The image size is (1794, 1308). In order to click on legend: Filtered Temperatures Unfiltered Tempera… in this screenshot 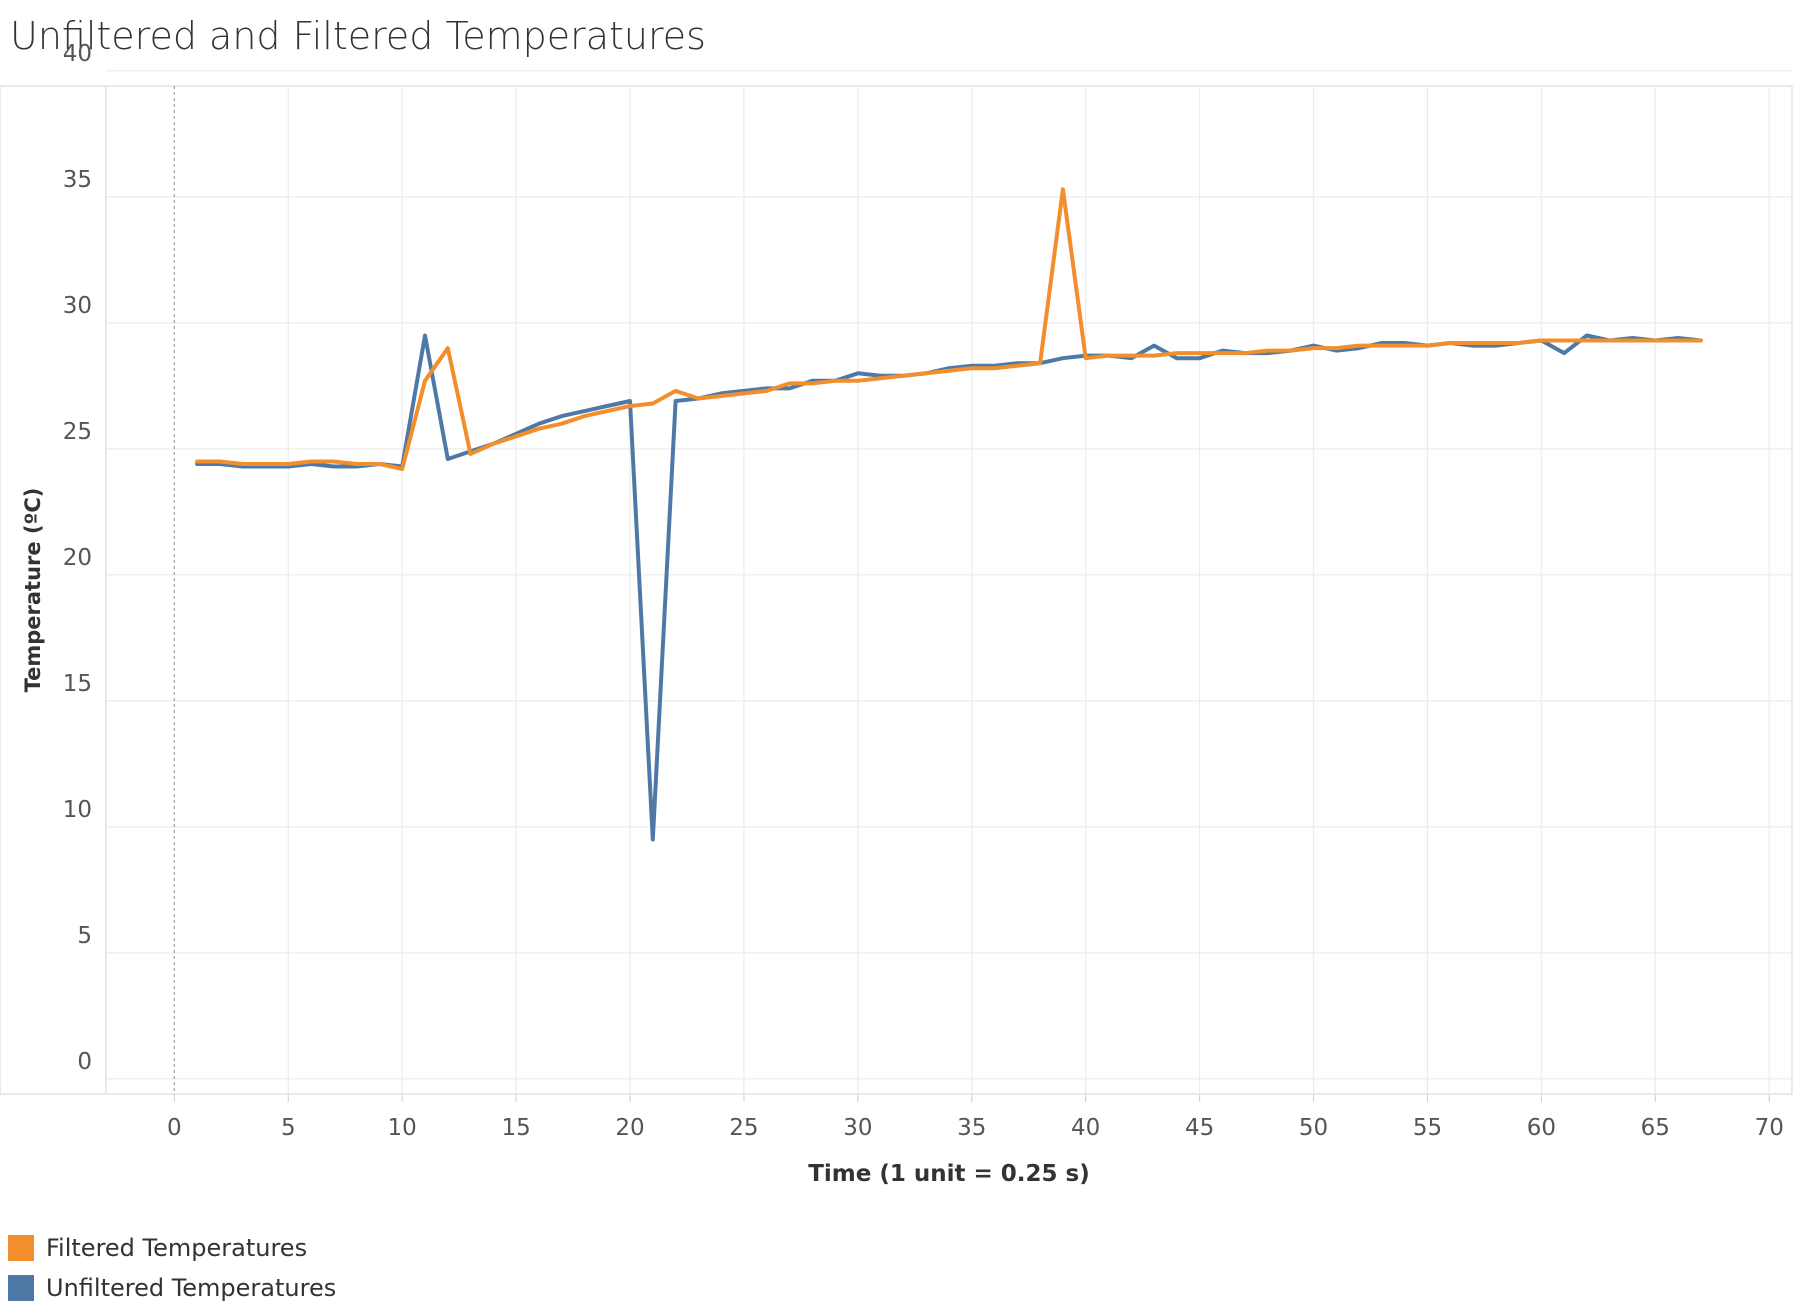, I will do `click(172, 1268)`.